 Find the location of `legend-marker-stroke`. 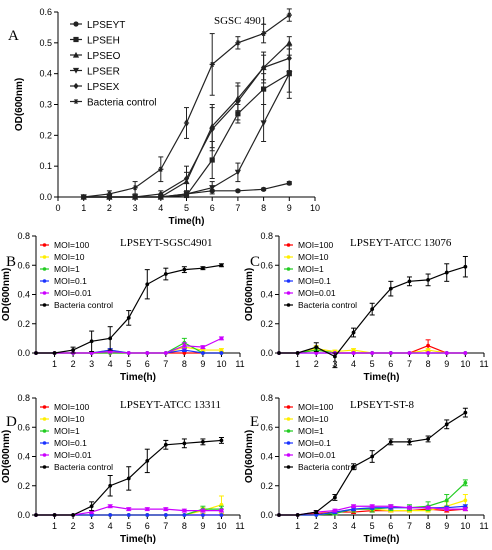

legend-marker-stroke is located at coordinates (76, 101).